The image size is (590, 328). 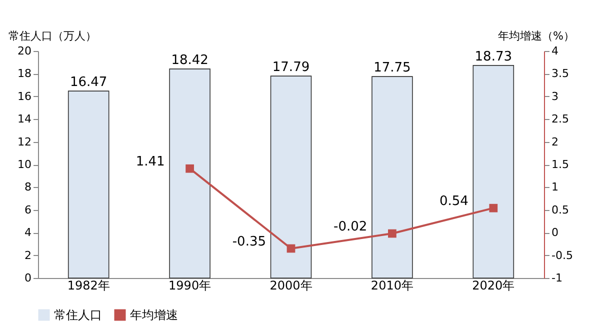 I want to click on y-tick-label: 16, so click(x=25, y=96).